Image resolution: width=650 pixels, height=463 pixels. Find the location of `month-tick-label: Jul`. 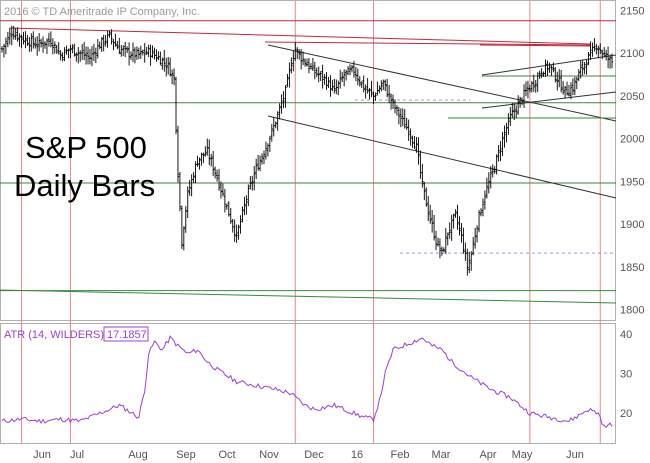

month-tick-label: Jul is located at coordinates (77, 455).